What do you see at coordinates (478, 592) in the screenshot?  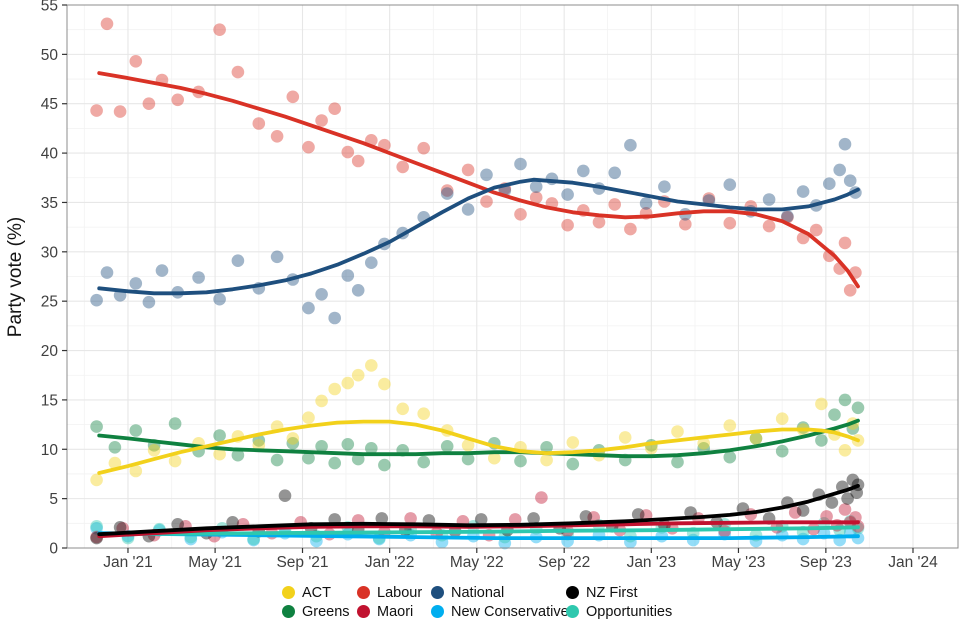 I see `legend-label: National` at bounding box center [478, 592].